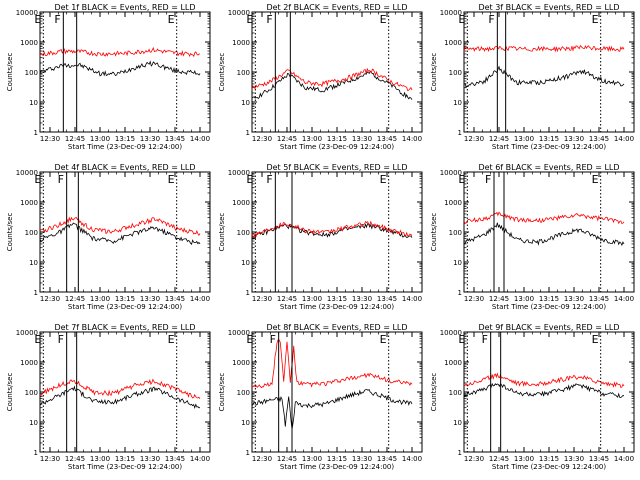 The height and width of the screenshot is (480, 640). What do you see at coordinates (124, 7) in the screenshot?
I see `panel-title: Det 1f BLACK = Events, RED = LLD` at bounding box center [124, 7].